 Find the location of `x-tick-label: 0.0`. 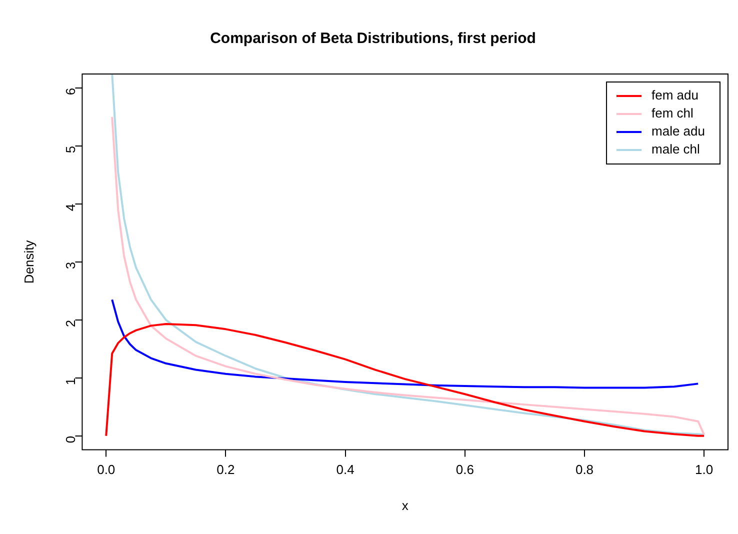

x-tick-label: 0.0 is located at coordinates (106, 470).